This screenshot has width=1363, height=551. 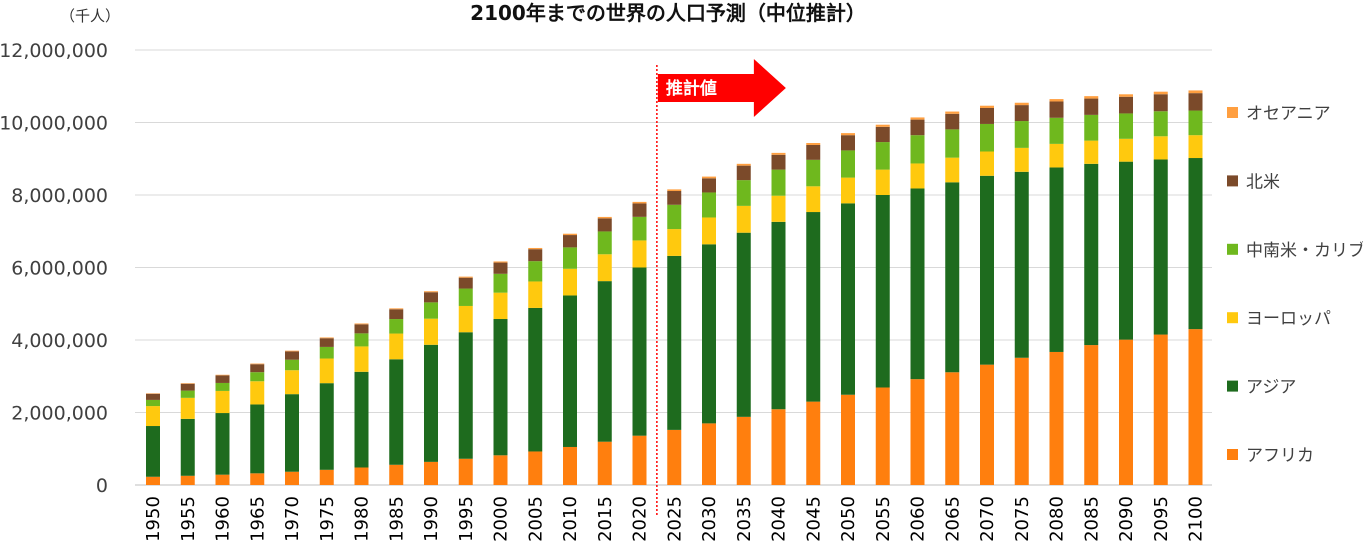 I want to click on x-tick-label: 1995, so click(x=466, y=519).